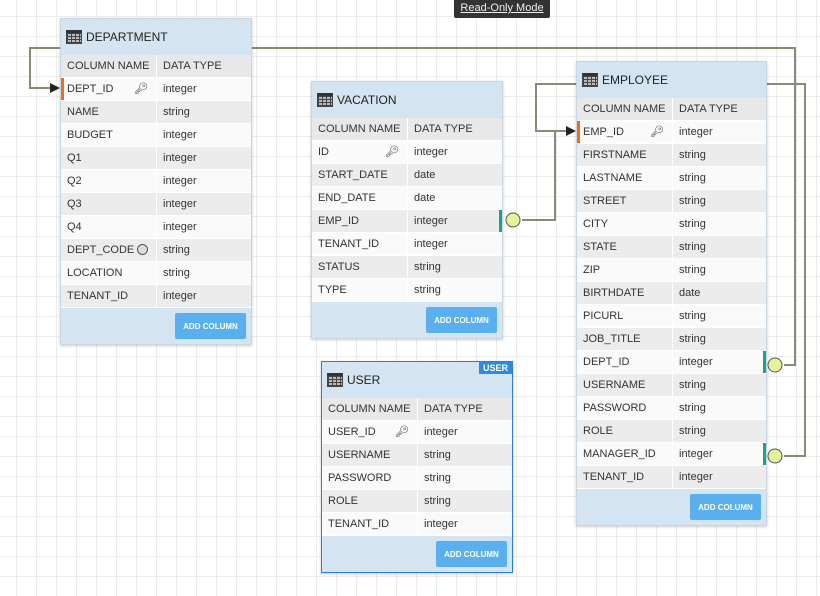 This screenshot has width=820, height=596. Describe the element at coordinates (417, 432) in the screenshot. I see `table-row: USER_ID 🔑︎ integer` at that location.